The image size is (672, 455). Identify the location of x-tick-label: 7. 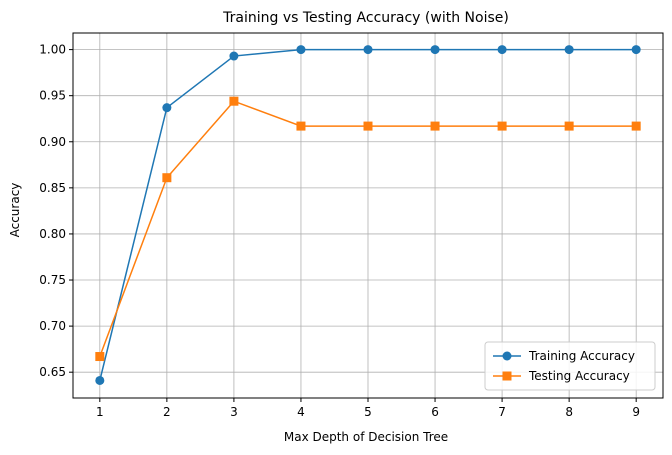
(502, 412).